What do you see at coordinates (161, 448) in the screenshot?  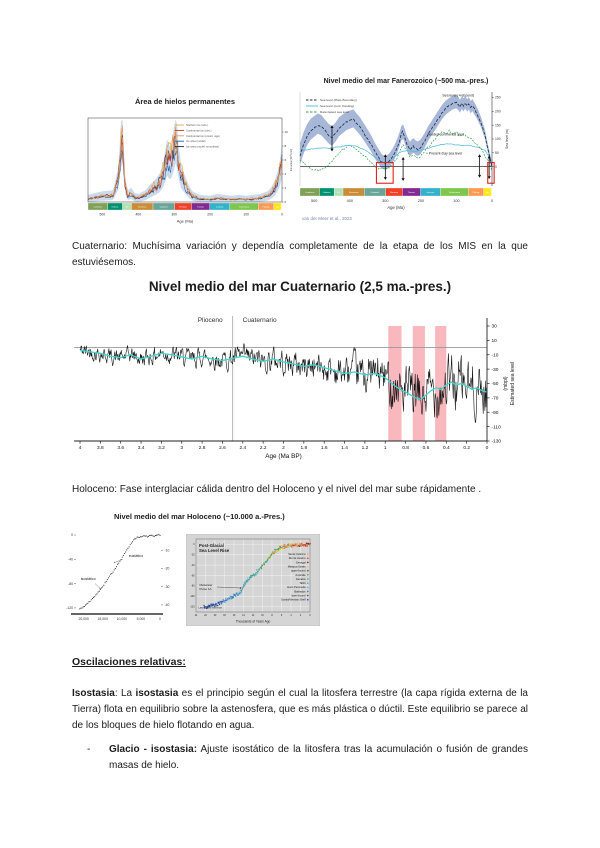 I see `svg-text: 3.2` at bounding box center [161, 448].